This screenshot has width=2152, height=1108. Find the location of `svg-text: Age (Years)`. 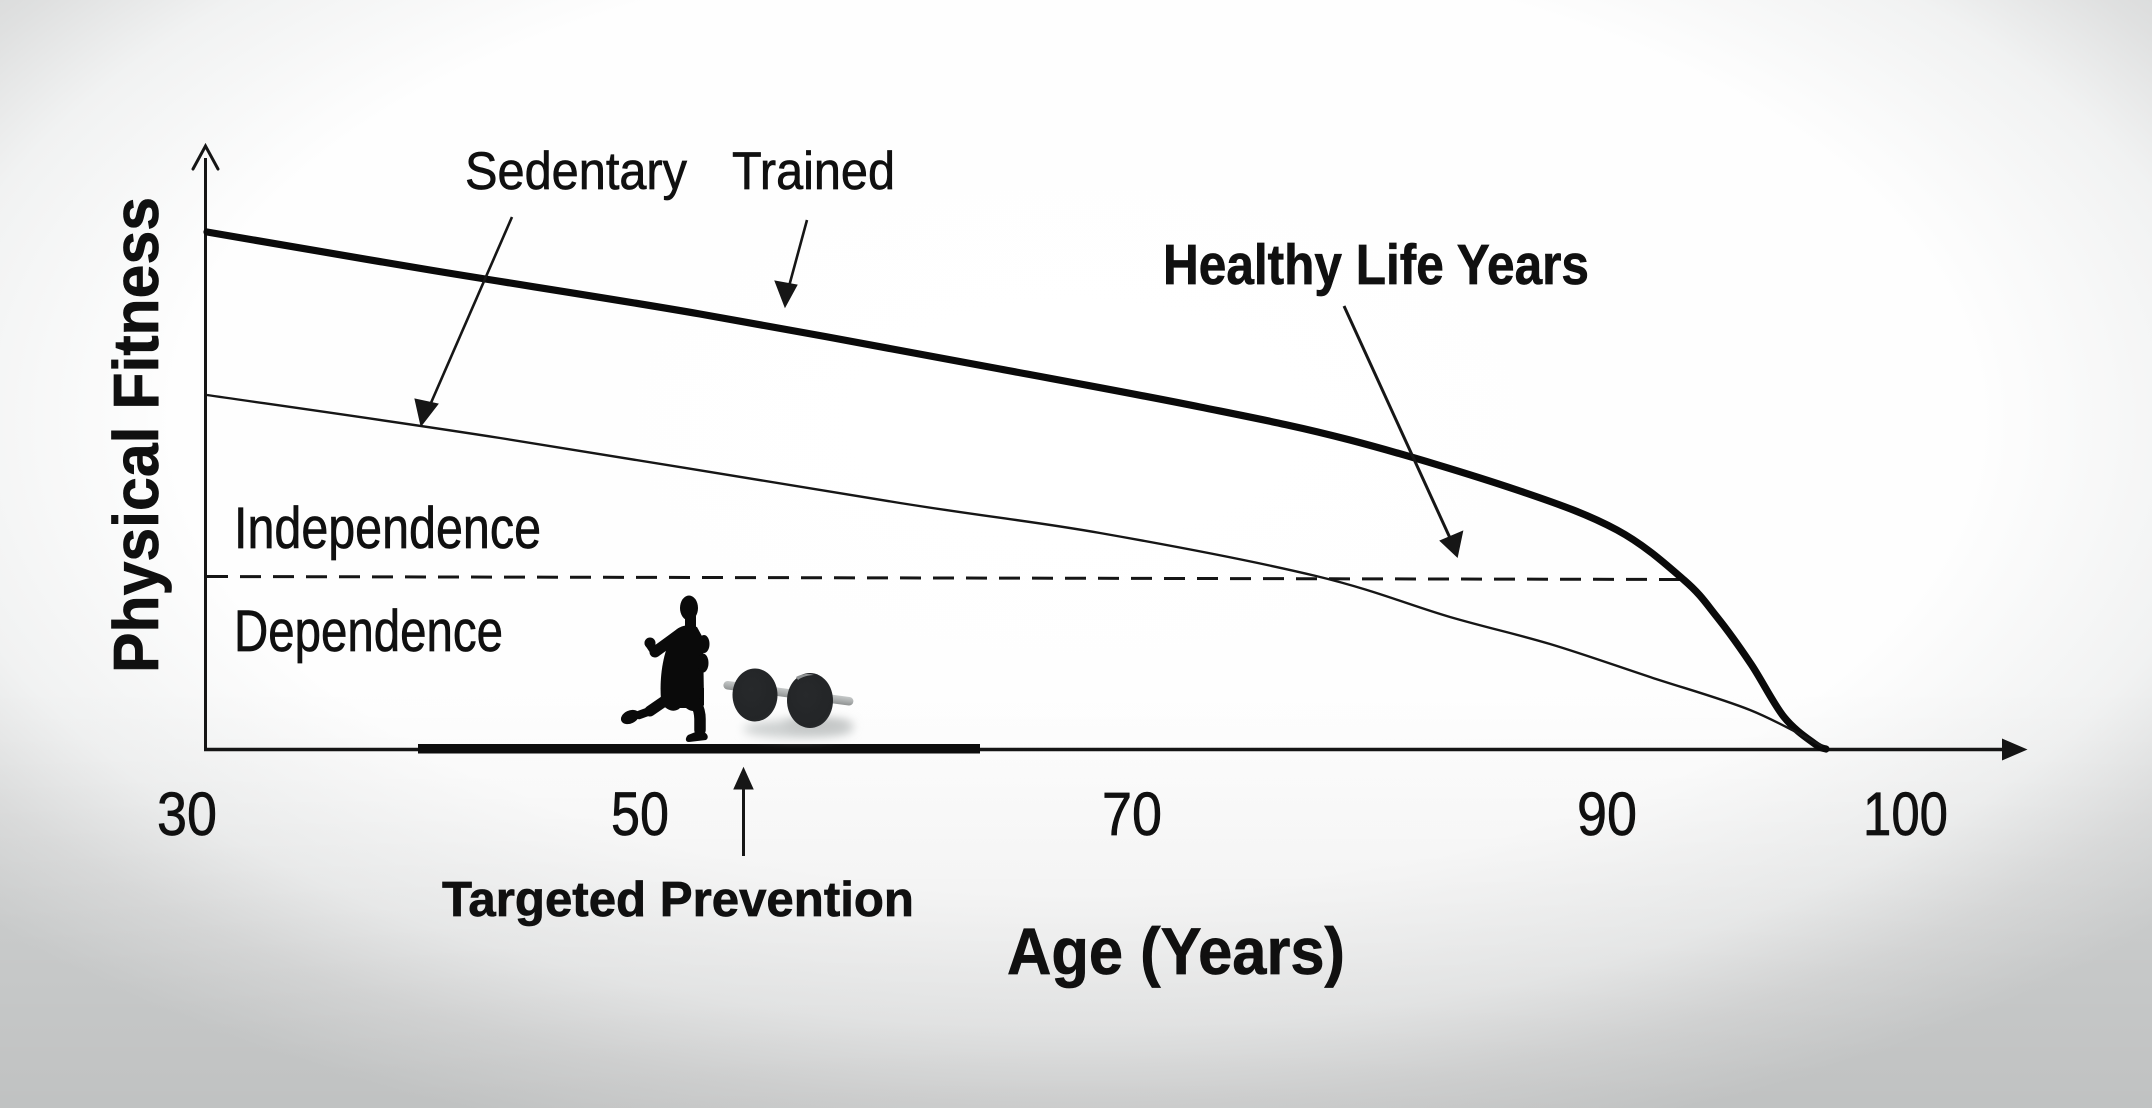

svg-text: Age (Years) is located at coordinates (1176, 951).